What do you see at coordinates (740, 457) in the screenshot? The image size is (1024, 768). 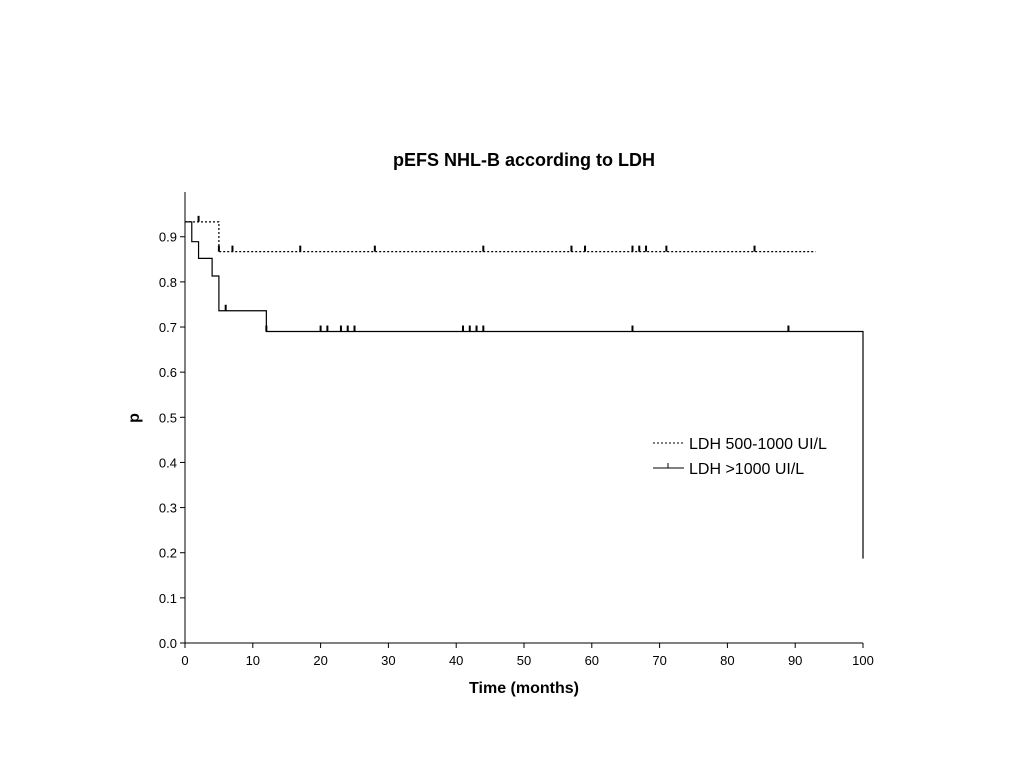 I see `legend: LDH 500-1000 UI/L LDH >1000 UI/L` at bounding box center [740, 457].